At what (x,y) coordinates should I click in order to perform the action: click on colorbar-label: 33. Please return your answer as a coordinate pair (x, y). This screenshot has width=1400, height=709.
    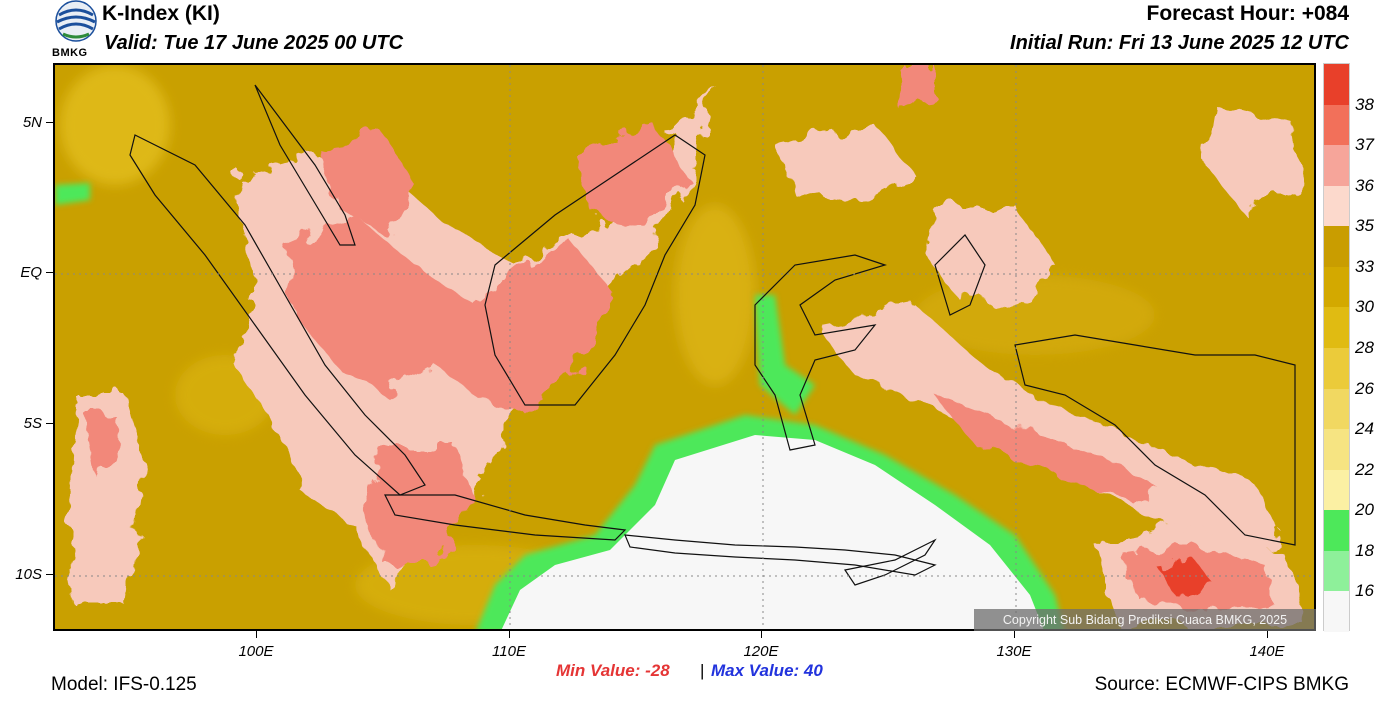
    Looking at the image, I should click on (1364, 266).